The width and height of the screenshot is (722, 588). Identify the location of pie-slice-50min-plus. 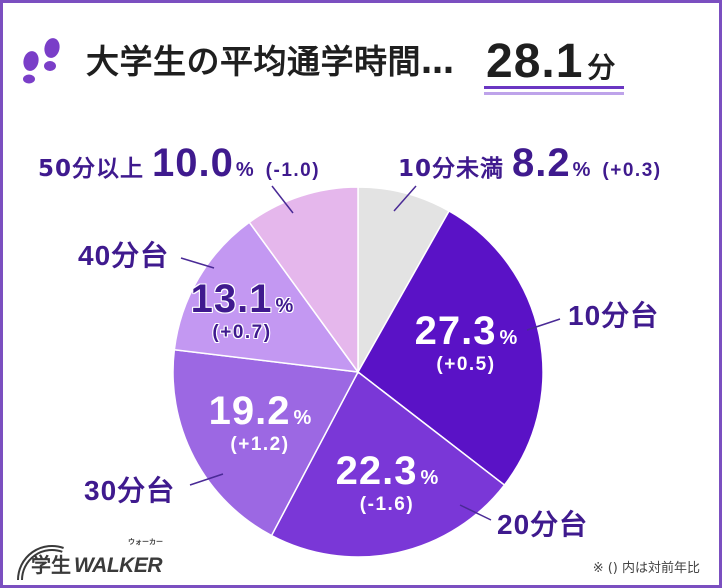
(303, 280).